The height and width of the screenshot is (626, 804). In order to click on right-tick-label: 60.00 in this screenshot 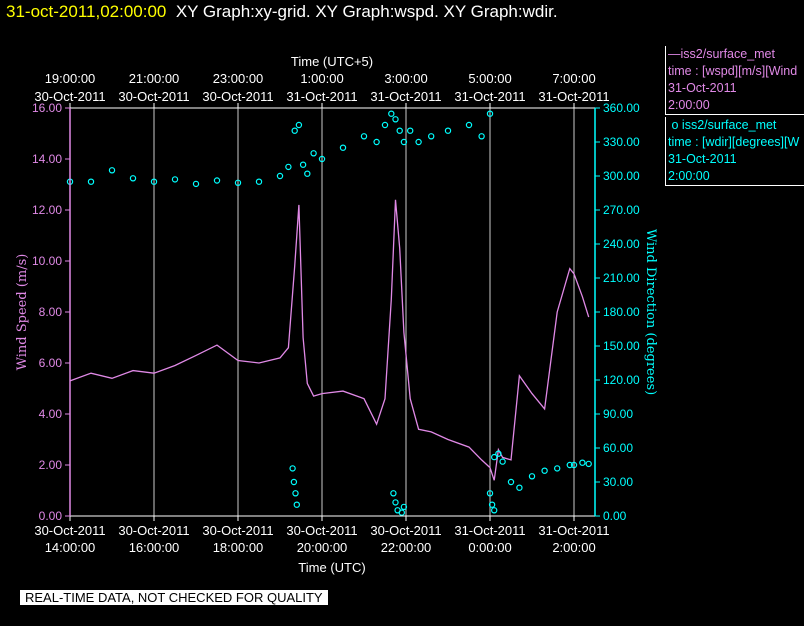, I will do `click(618, 448)`.